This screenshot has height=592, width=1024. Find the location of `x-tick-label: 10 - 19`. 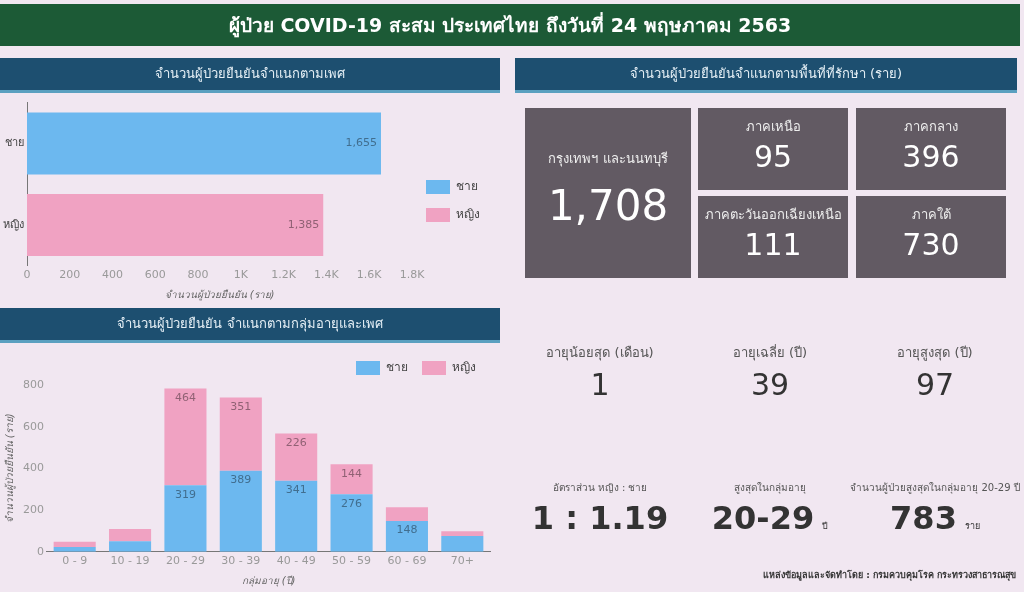

x-tick-label: 10 - 19 is located at coordinates (130, 561).